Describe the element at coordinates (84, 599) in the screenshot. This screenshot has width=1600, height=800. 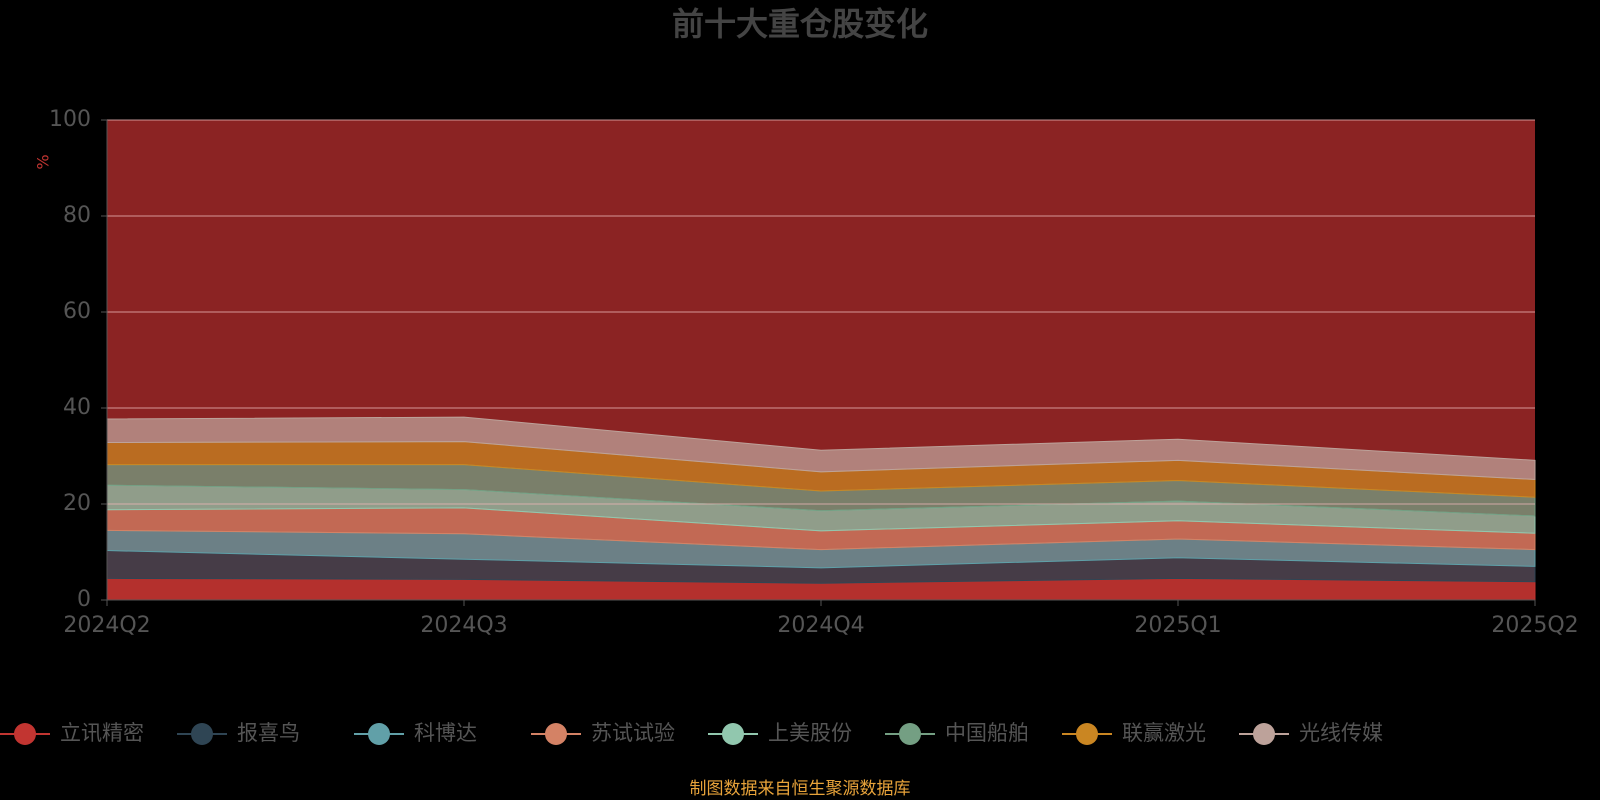
I see `y-tick-label: 0` at that location.